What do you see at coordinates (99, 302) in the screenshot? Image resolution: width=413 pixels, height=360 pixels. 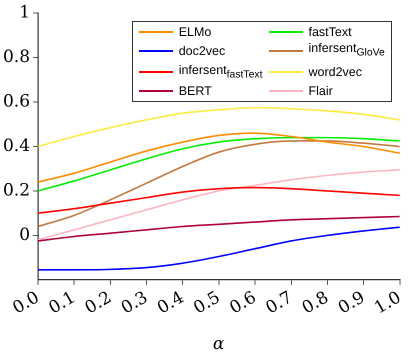 I see `x-tick-label: 0.2` at bounding box center [99, 302].